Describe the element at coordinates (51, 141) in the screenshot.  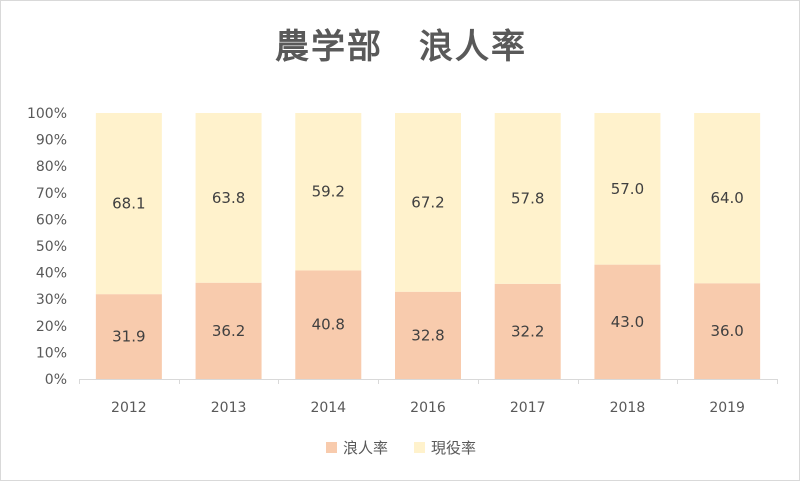
I see `y-tick-label: 90%` at that location.